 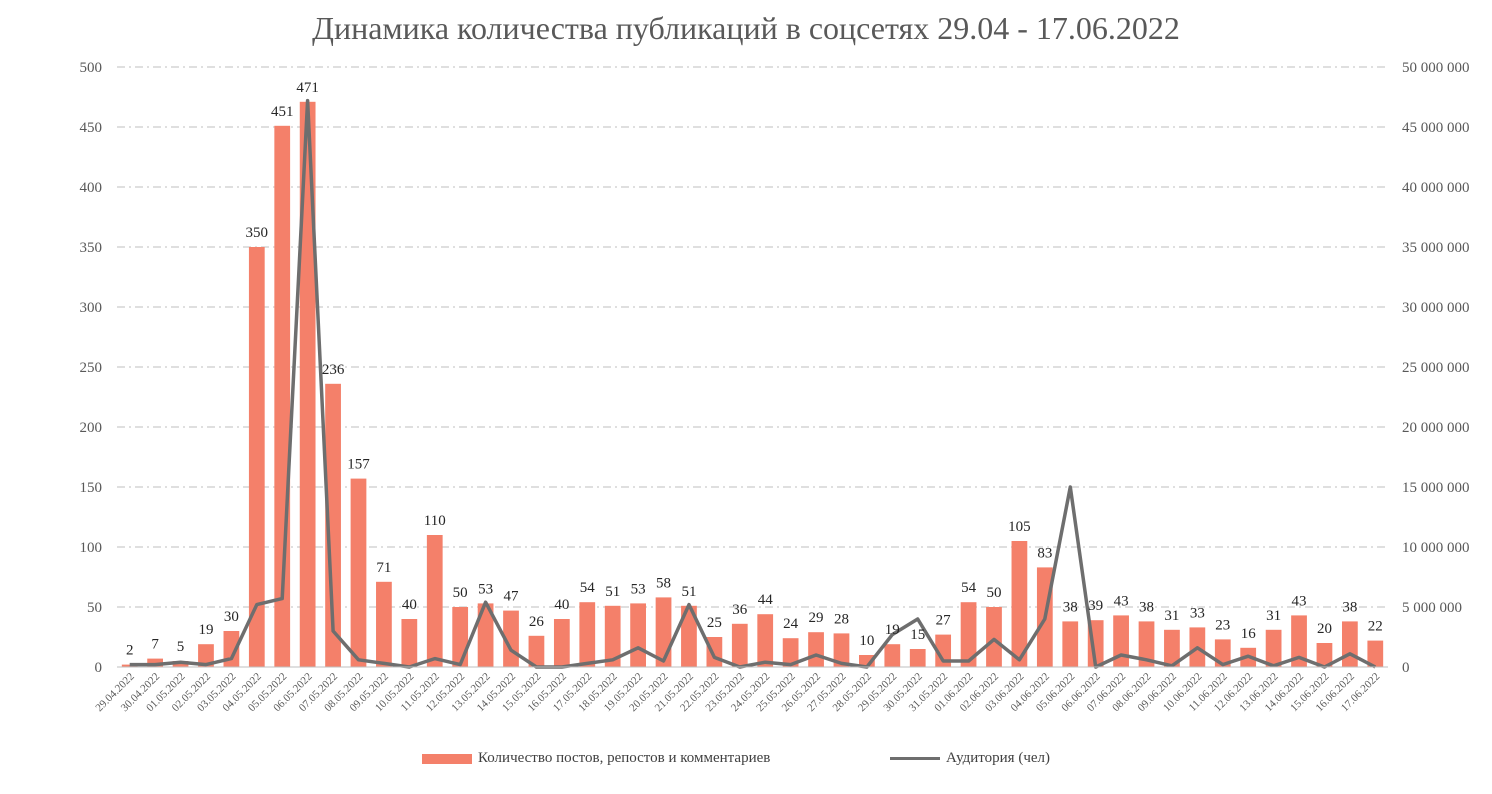 What do you see at coordinates (1197, 613) in the screenshot?
I see `bar-data-label: 33` at bounding box center [1197, 613].